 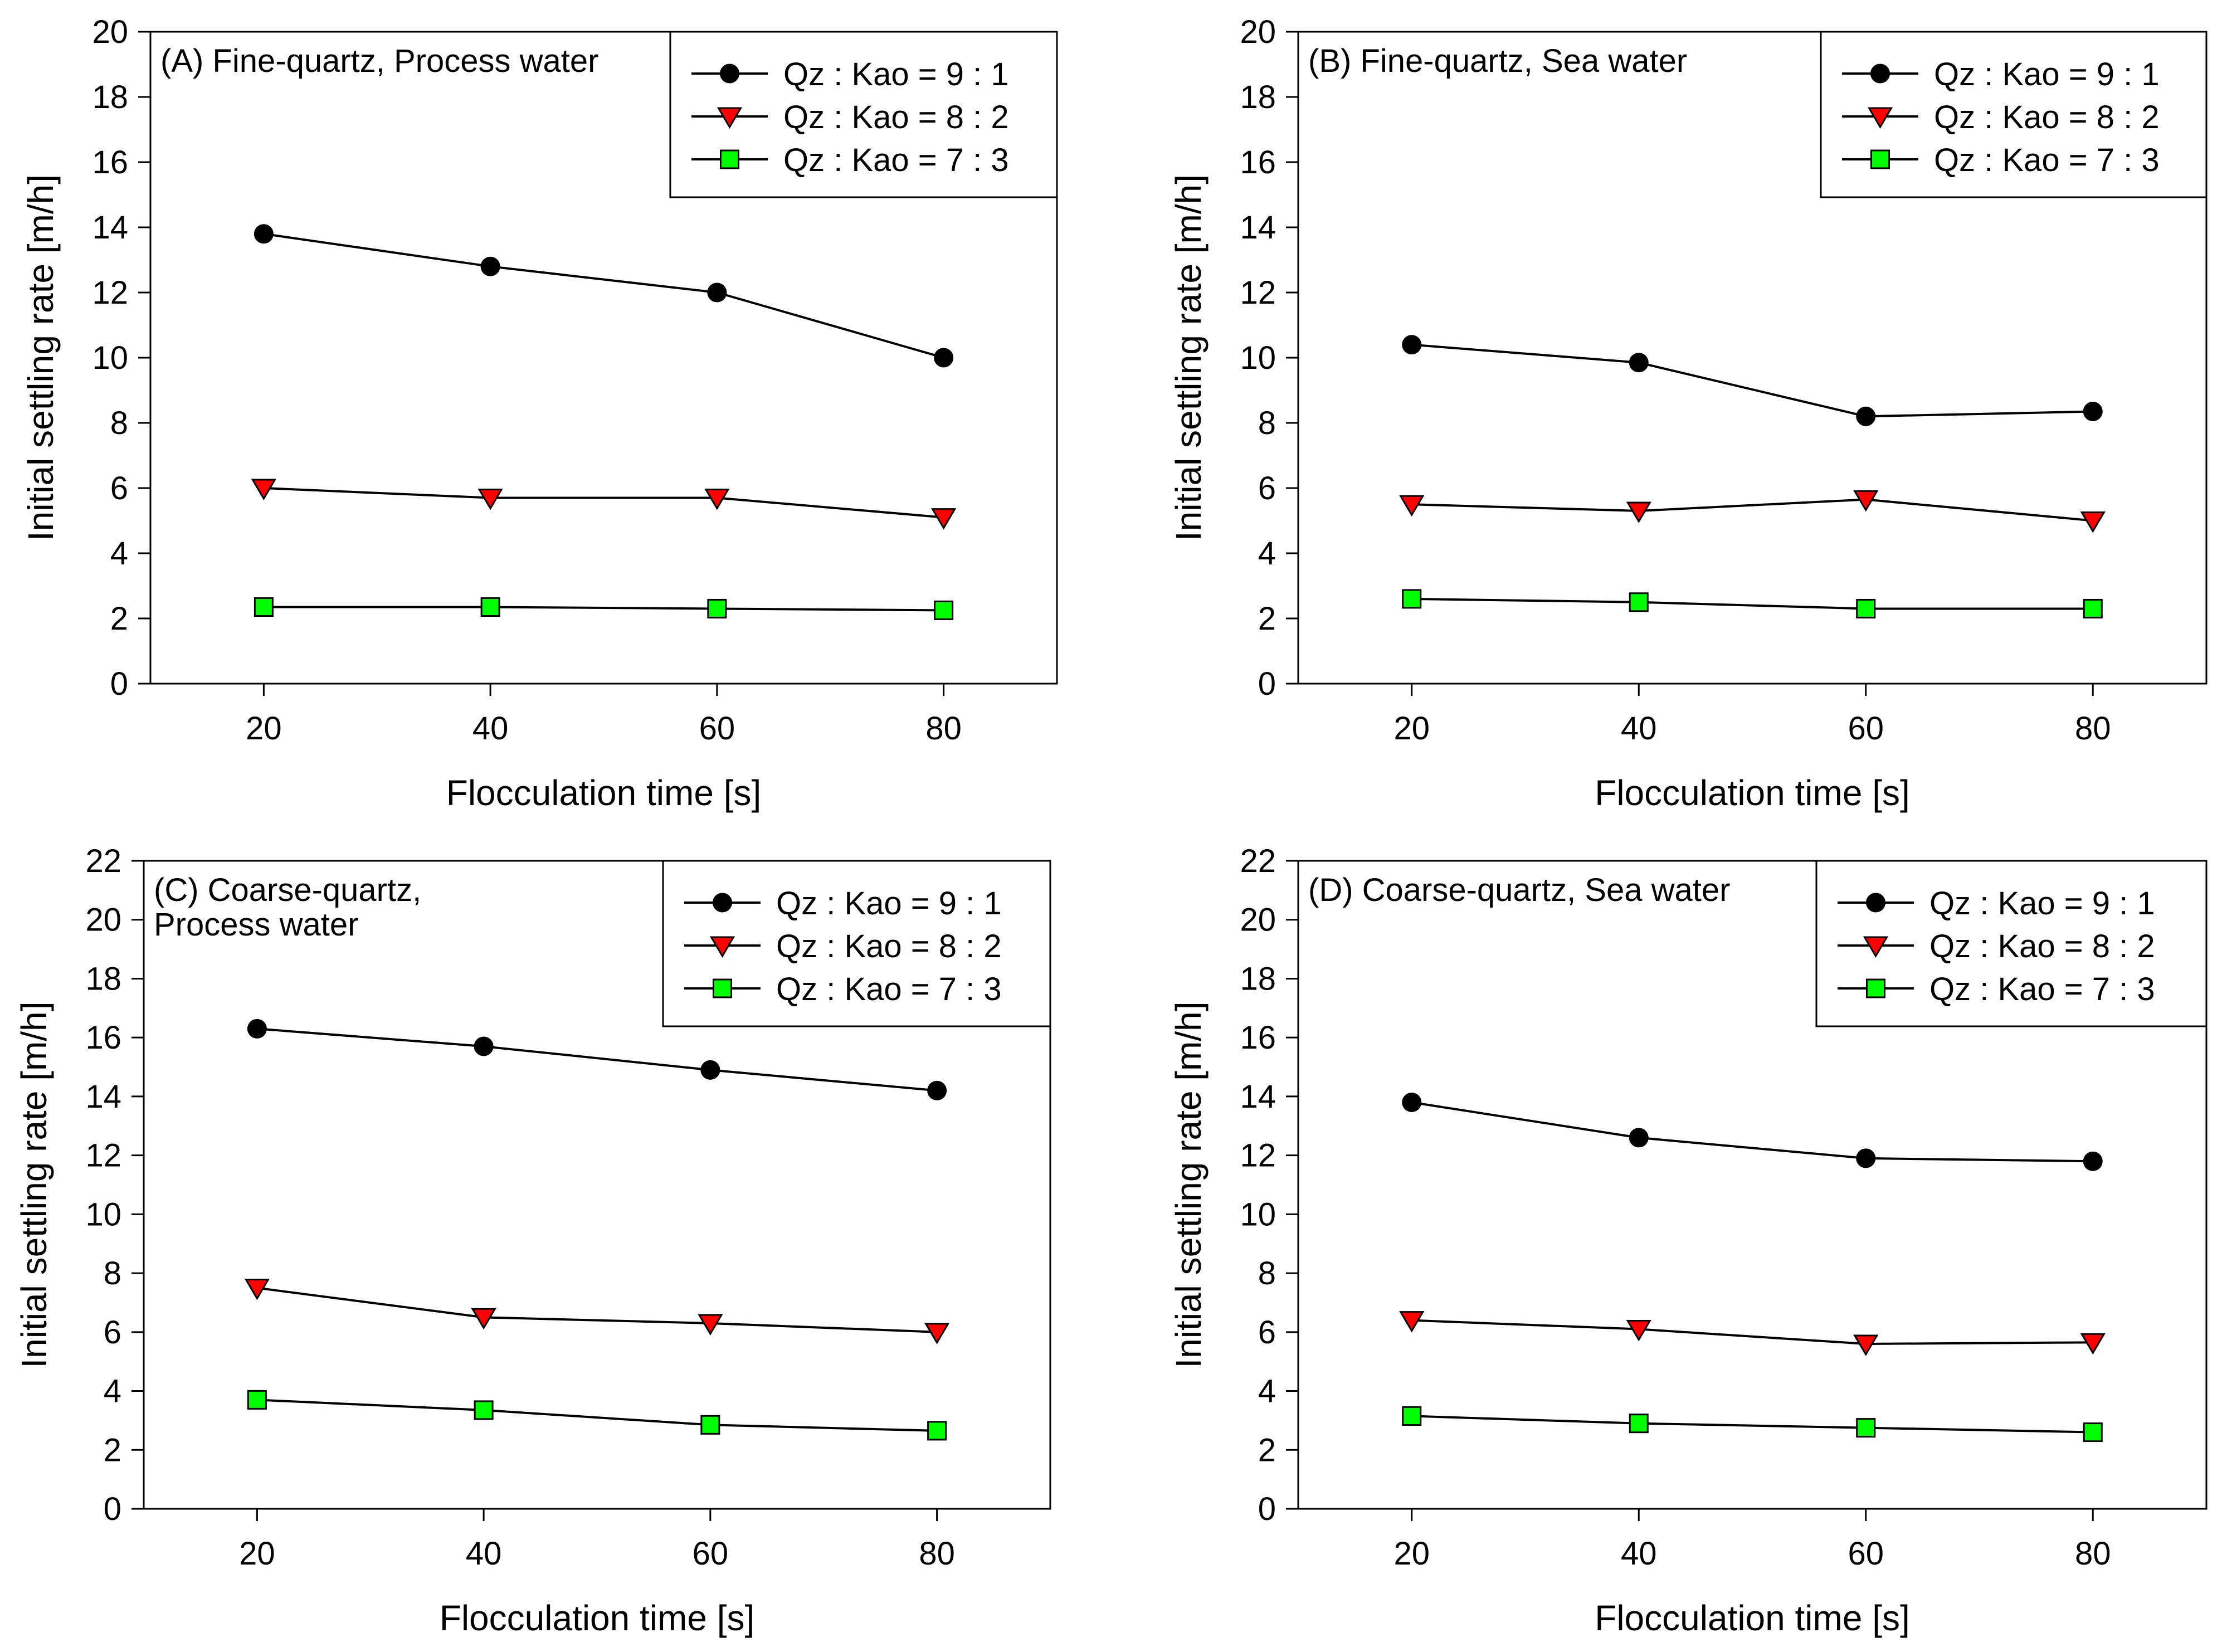 I want to click on panel-title: (B) Fine-quartz, Sea water, so click(x=1497, y=61).